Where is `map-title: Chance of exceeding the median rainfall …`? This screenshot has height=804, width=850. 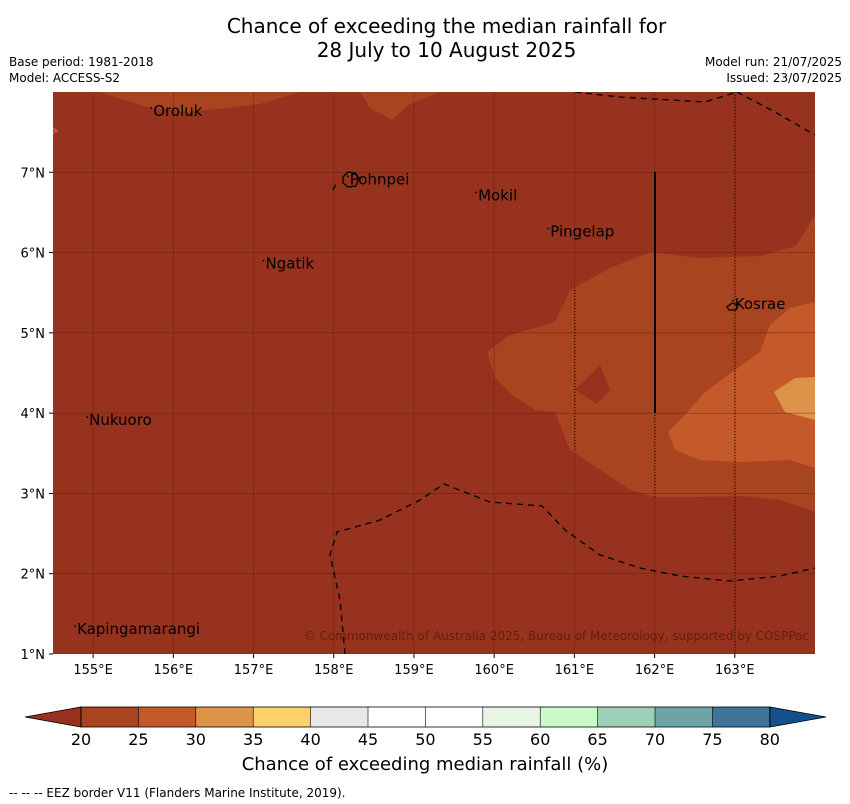
map-title: Chance of exceeding the median rainfall … is located at coordinates (425, 38).